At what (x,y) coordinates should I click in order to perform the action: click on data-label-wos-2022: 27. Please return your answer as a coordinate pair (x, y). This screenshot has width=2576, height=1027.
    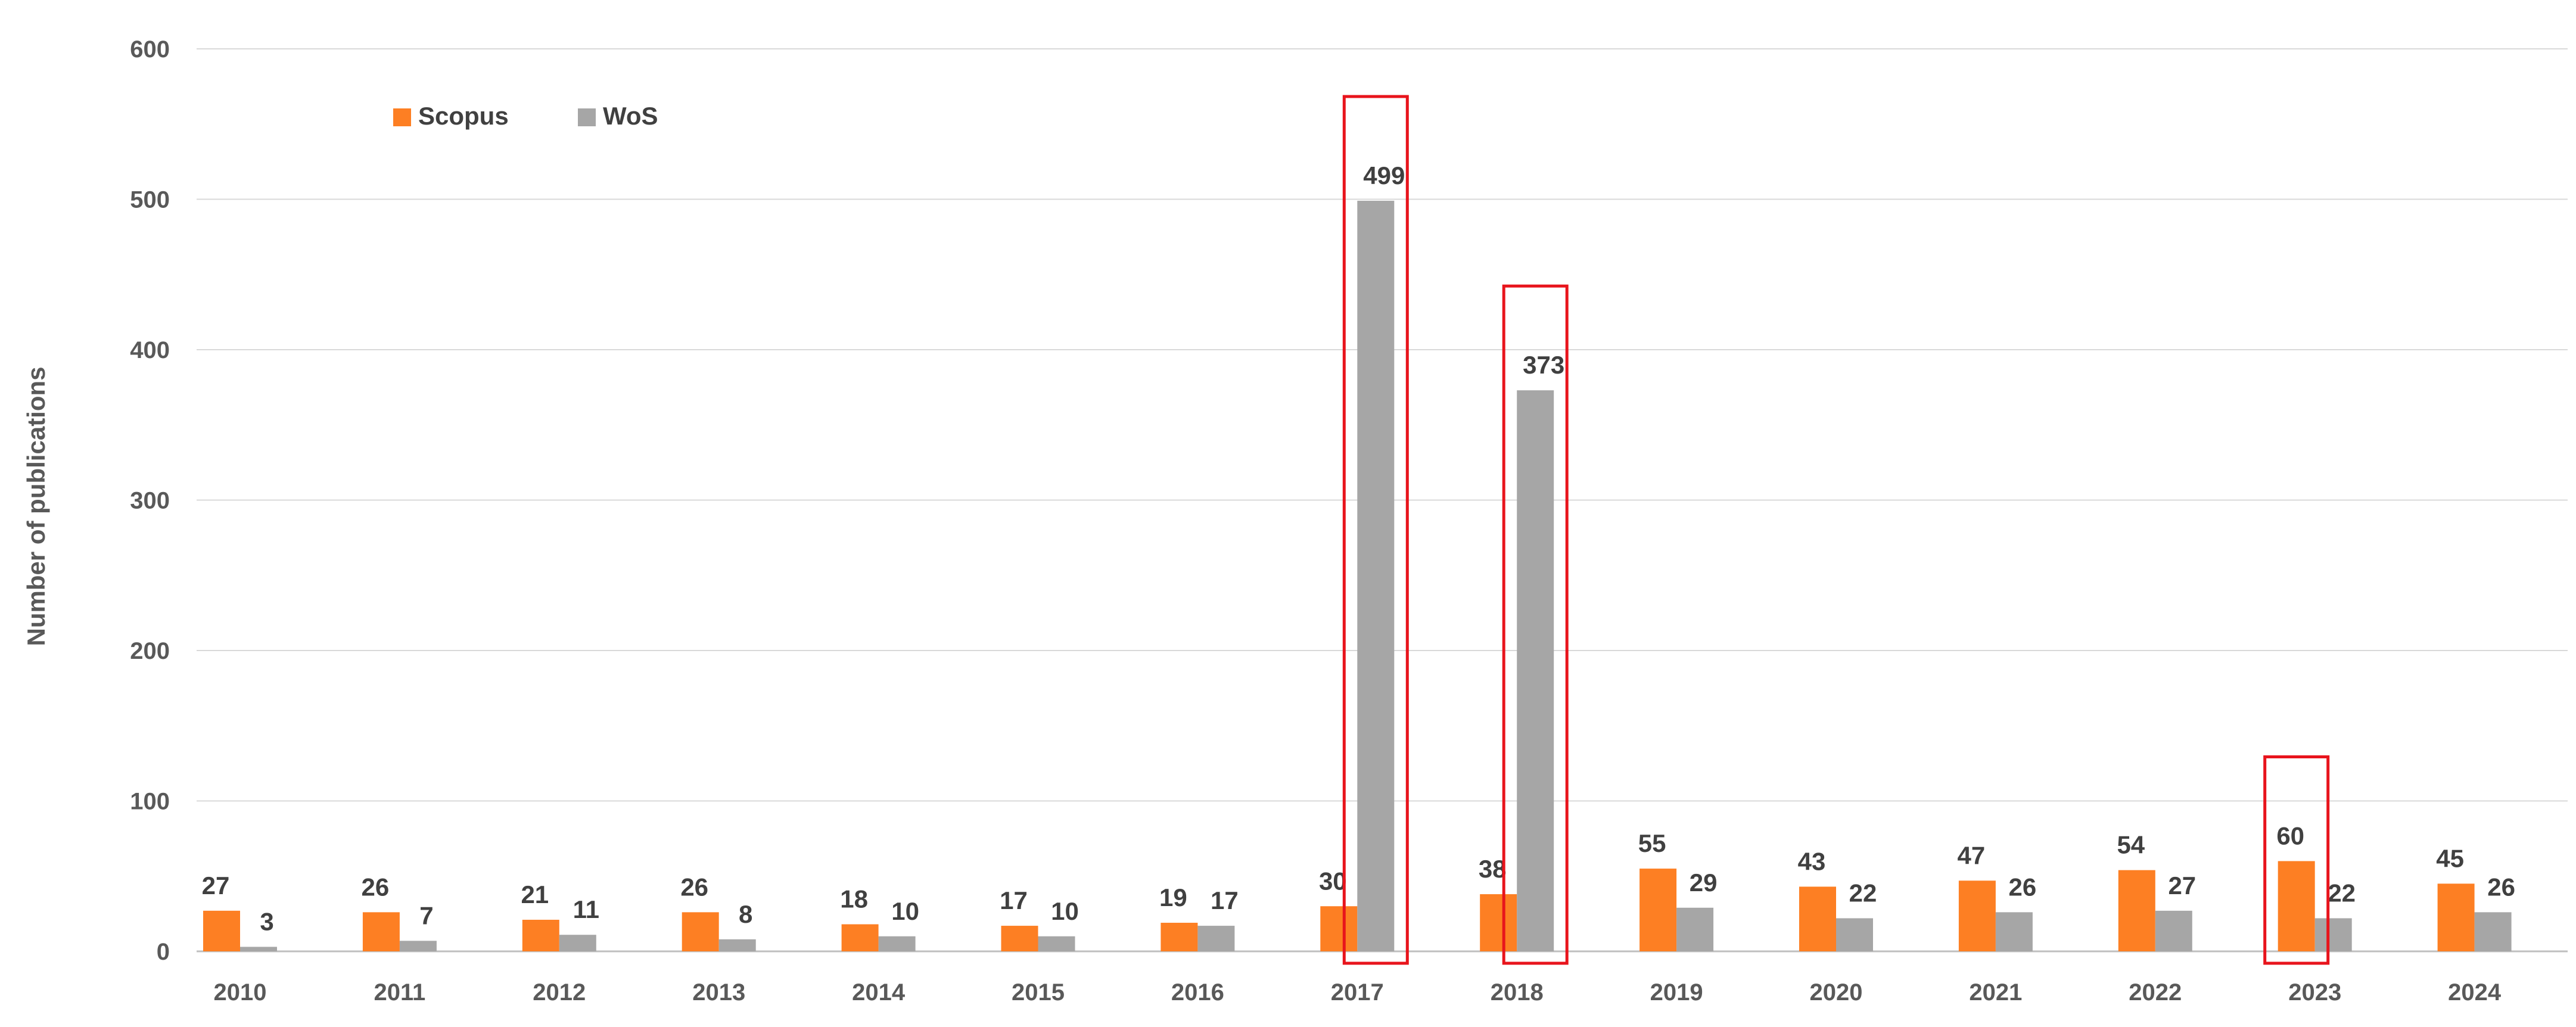
    Looking at the image, I should click on (2182, 886).